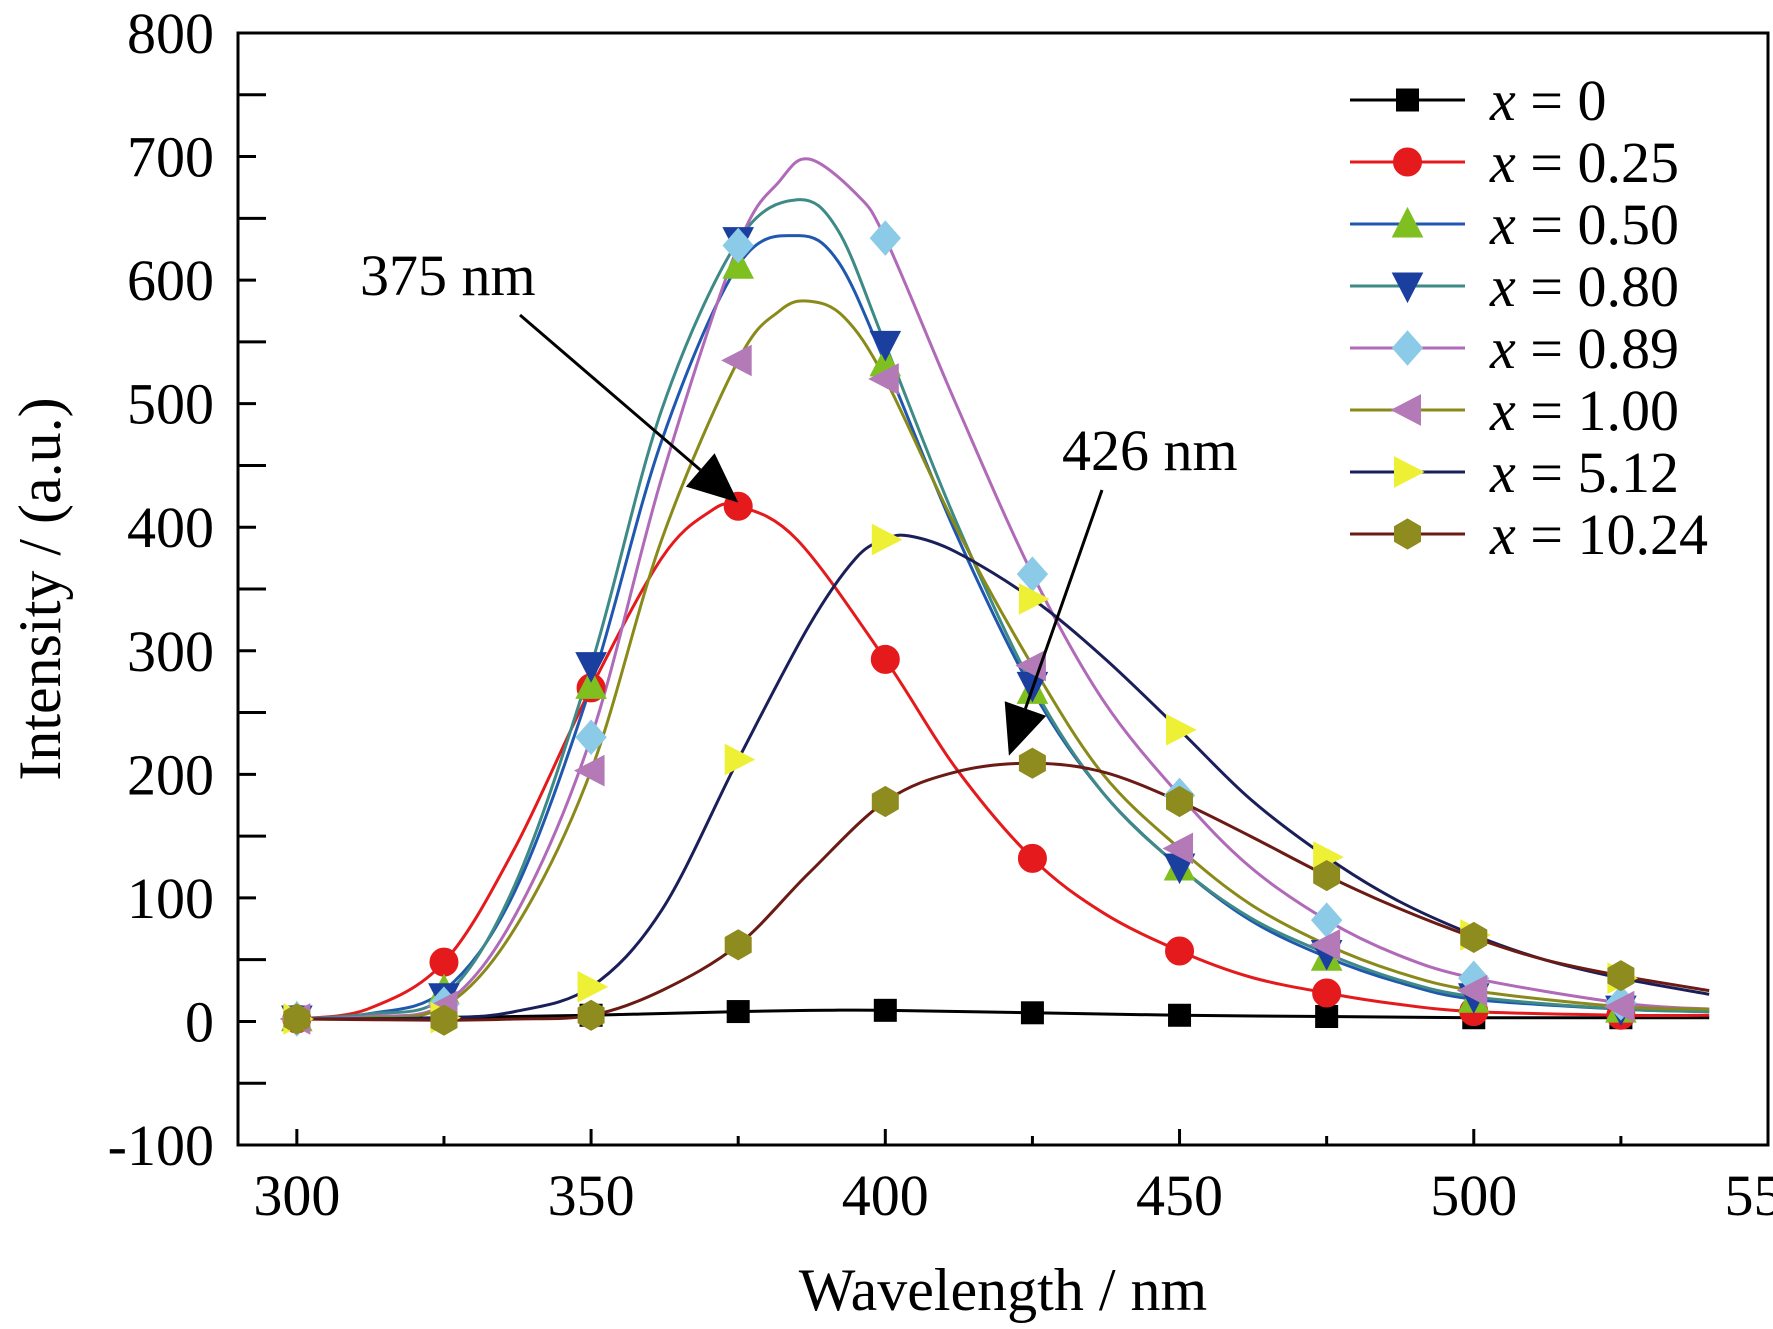 This screenshot has width=1773, height=1329. I want to click on legend-value: = 1.00, so click(1597, 410).